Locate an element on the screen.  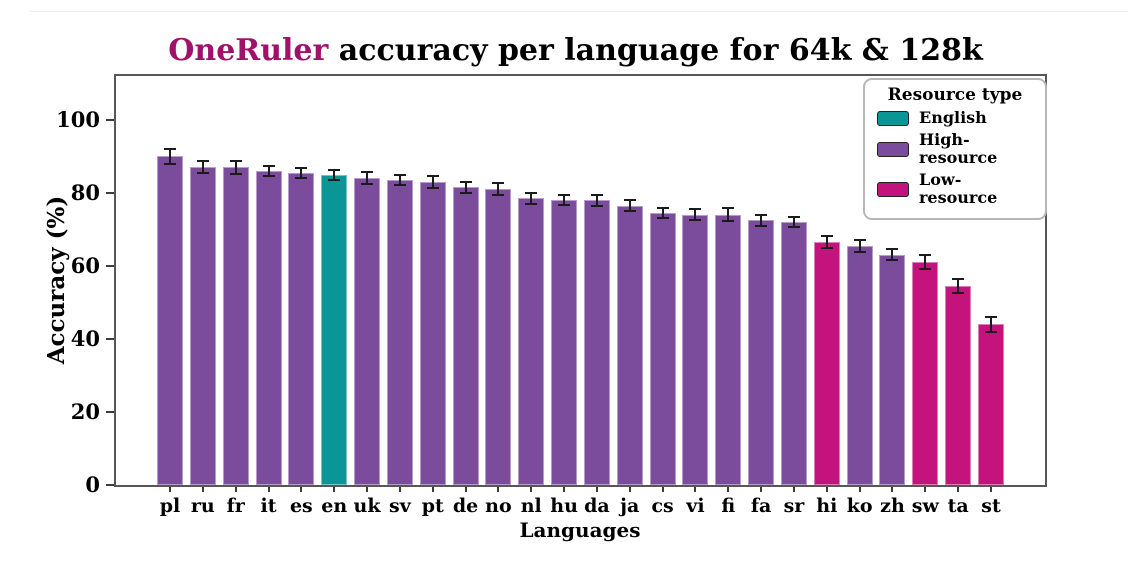
error-cap-bottom-en is located at coordinates (334, 179).